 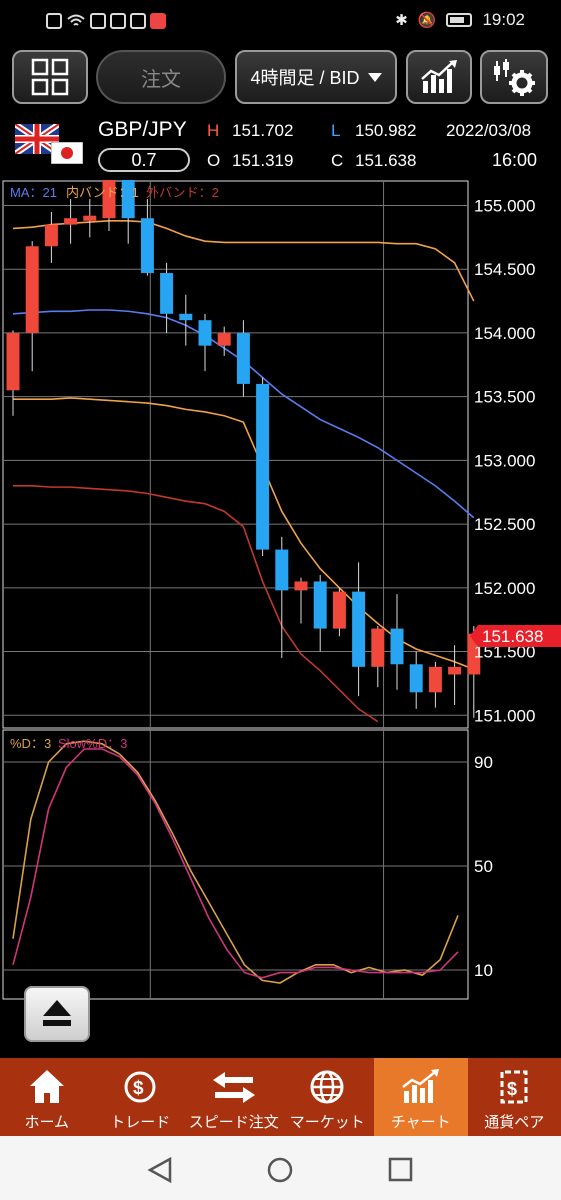 I want to click on nav-currency-pair: $ 通貨ペア, so click(x=514, y=1097).